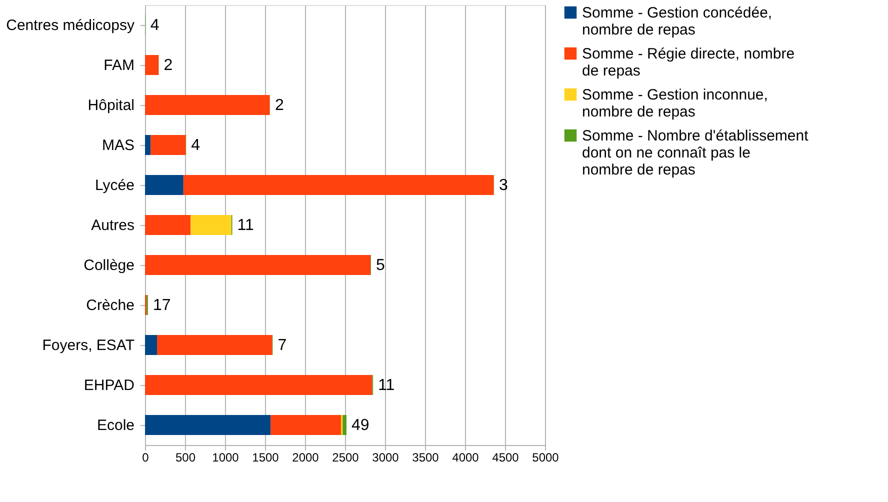  What do you see at coordinates (361, 425) in the screenshot?
I see `data-label: 49` at bounding box center [361, 425].